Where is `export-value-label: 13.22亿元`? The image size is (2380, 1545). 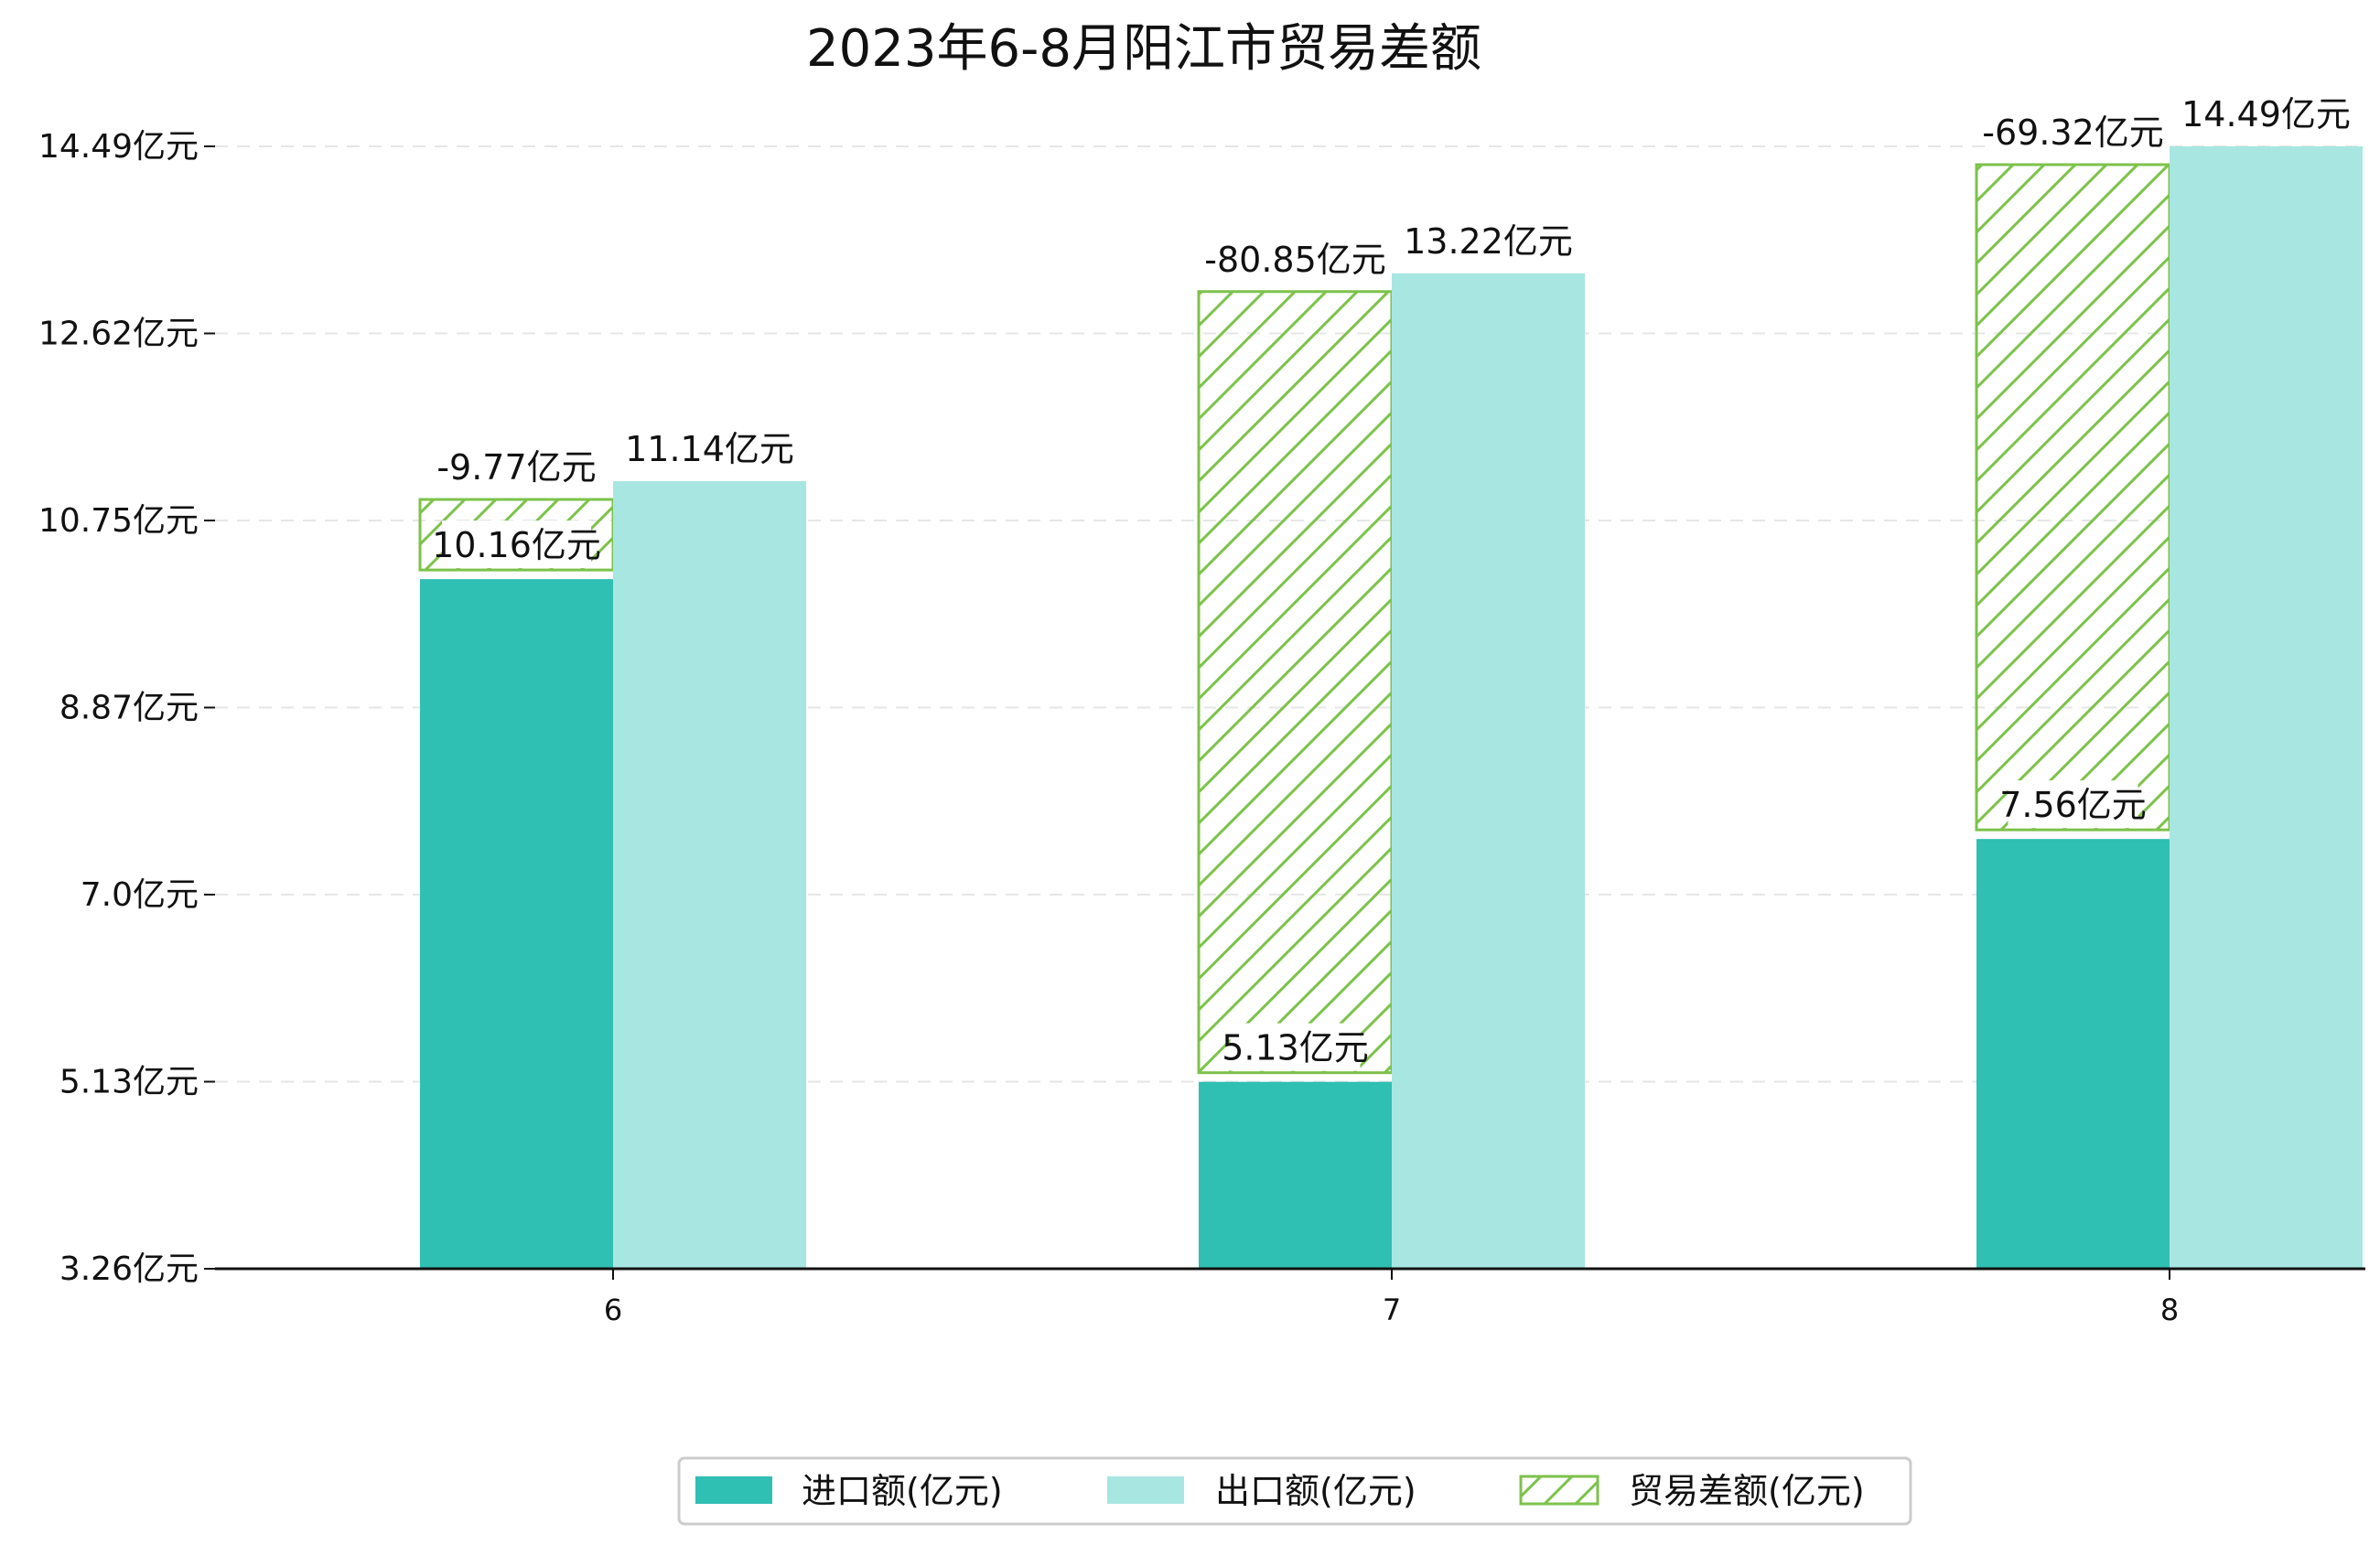 export-value-label: 13.22亿元 is located at coordinates (1488, 241).